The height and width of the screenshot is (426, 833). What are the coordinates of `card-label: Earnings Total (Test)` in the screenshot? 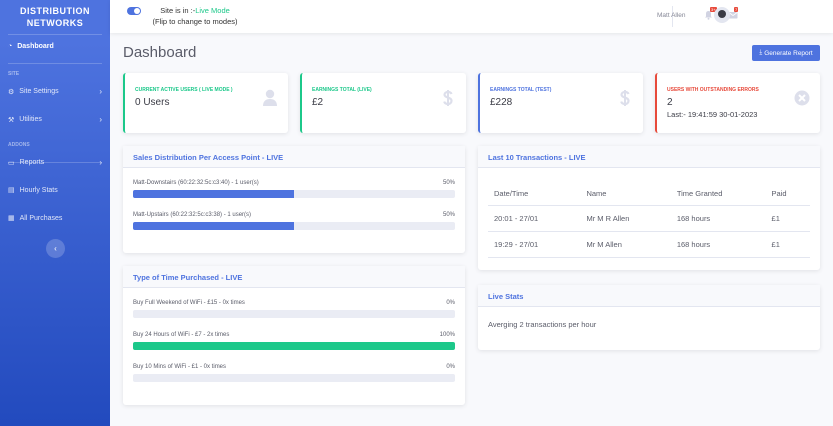 It's located at (521, 90).